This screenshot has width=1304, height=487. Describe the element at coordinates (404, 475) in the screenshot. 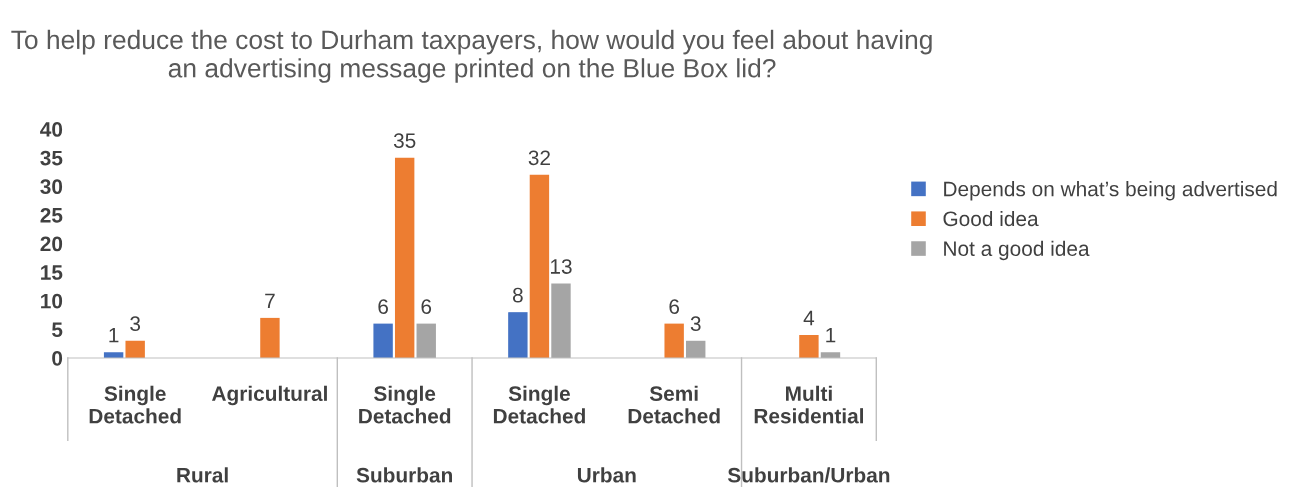

I see `text: Suburban` at that location.